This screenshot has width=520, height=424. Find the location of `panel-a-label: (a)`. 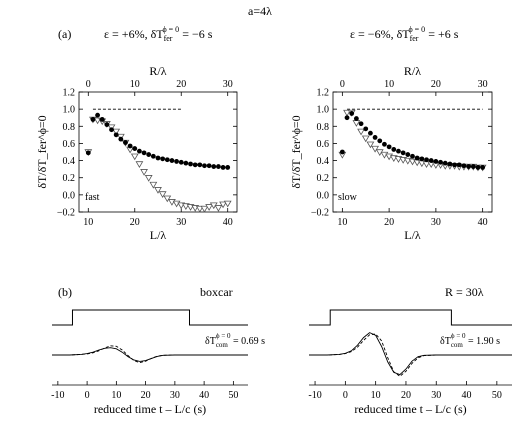

panel-a-label: (a) is located at coordinates (64, 34).